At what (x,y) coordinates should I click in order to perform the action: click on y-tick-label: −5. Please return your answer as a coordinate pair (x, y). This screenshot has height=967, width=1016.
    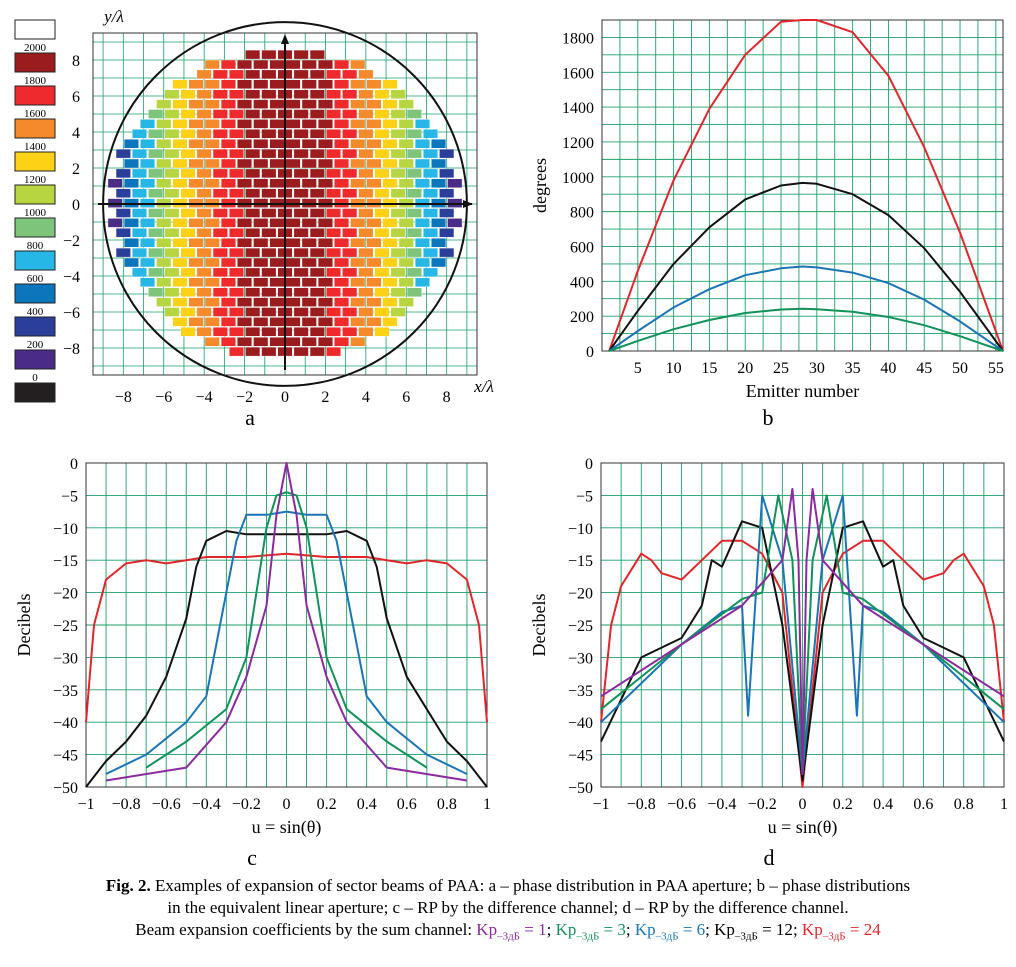
    Looking at the image, I should click on (584, 496).